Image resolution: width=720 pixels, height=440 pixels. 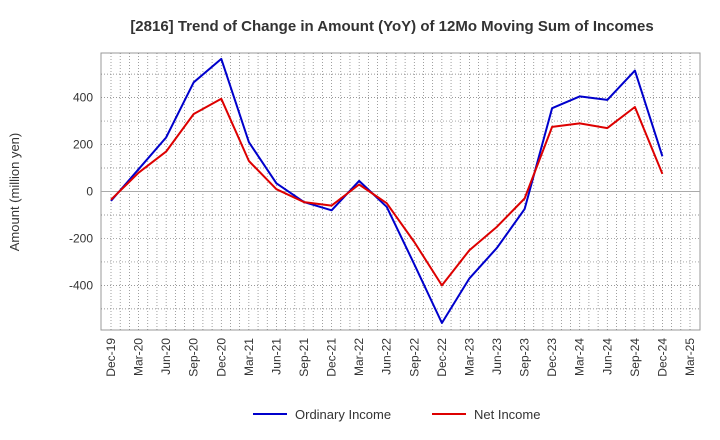 I want to click on y-axis-ticks: 400 200 0 -200 -400, so click(x=81, y=192).